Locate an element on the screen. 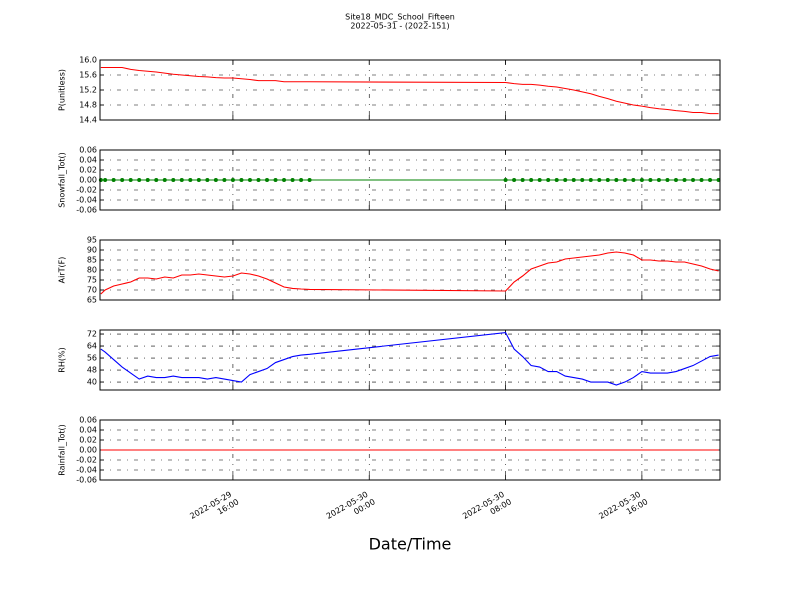  y-tick-label: 14.4 is located at coordinates (88, 120).